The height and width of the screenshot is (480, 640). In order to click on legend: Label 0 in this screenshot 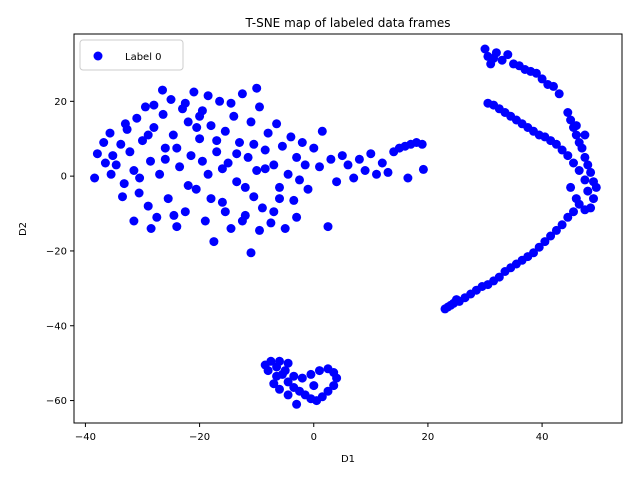, I will do `click(131, 55)`.